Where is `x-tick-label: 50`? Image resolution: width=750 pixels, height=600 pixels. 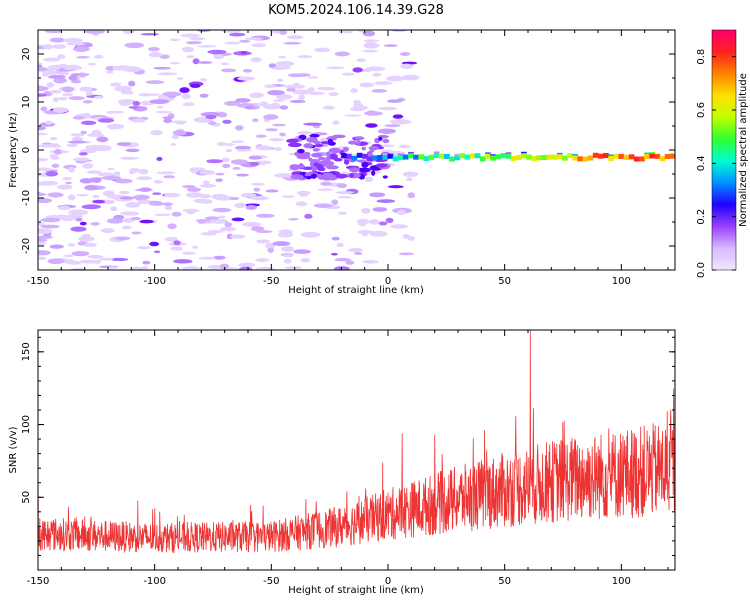 x-tick-label: 50 is located at coordinates (504, 281).